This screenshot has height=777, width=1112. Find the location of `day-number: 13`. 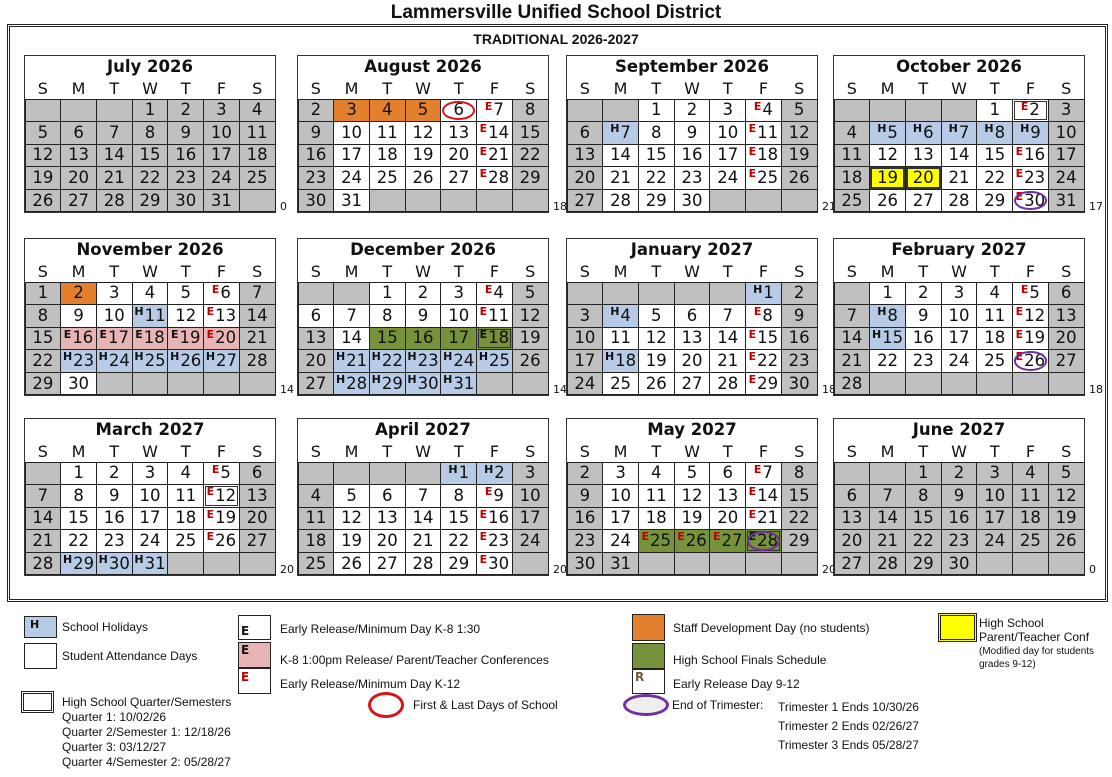

day-number: 13 is located at coordinates (1066, 315).